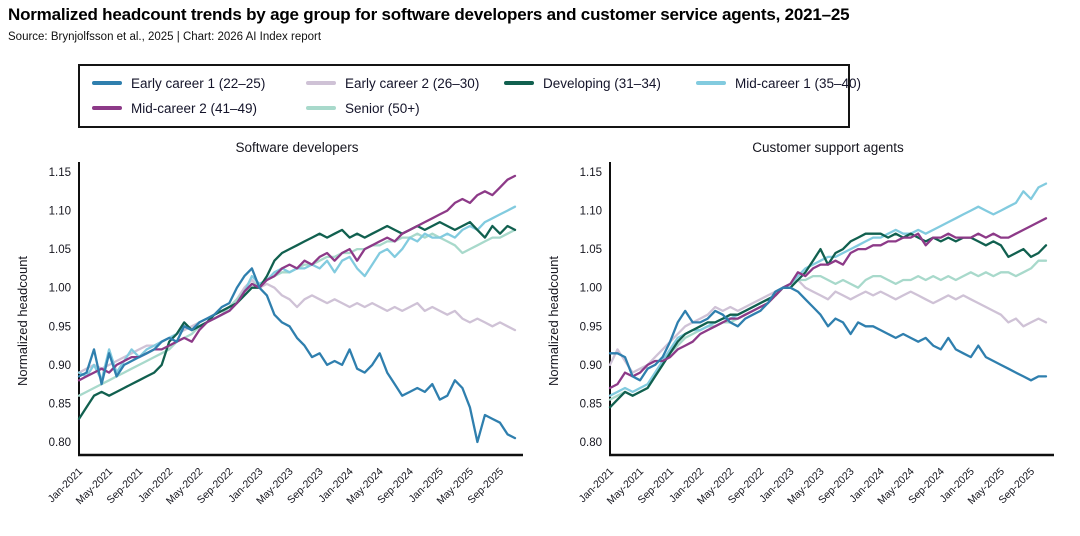 Image resolution: width=1080 pixels, height=536 pixels. What do you see at coordinates (382, 108) in the screenshot?
I see `legend-label: Senior (50+)` at bounding box center [382, 108].